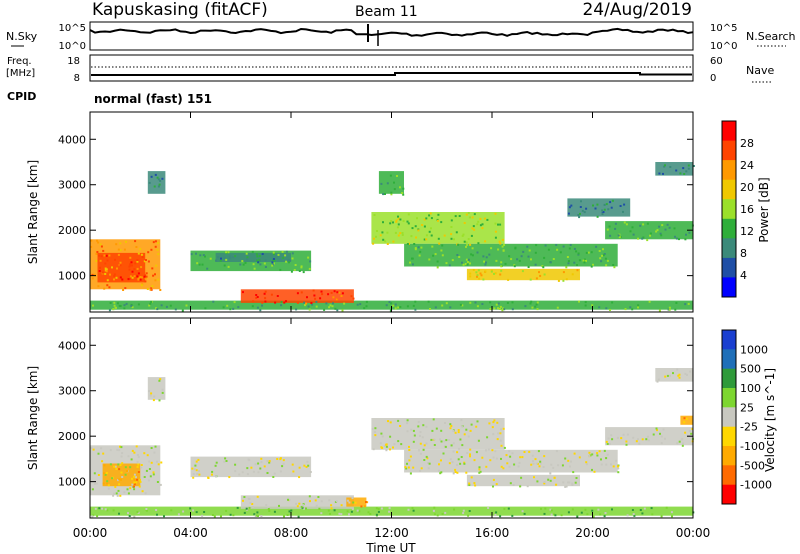  Describe the element at coordinates (756, 485) in the screenshot. I see `colorbar-tick-label: -1000` at that location.